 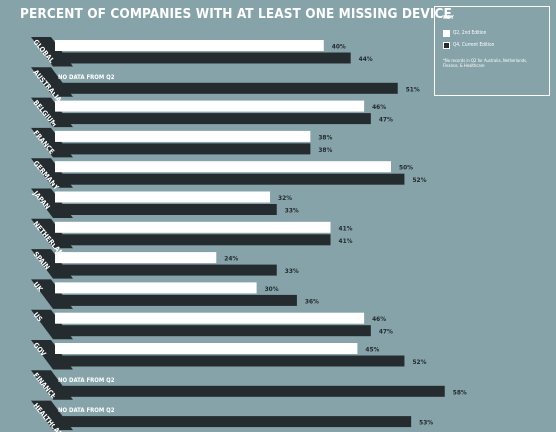 What do you see at coordinates (189, 45) in the screenshot?
I see `bar-q2-global` at bounding box center [189, 45].